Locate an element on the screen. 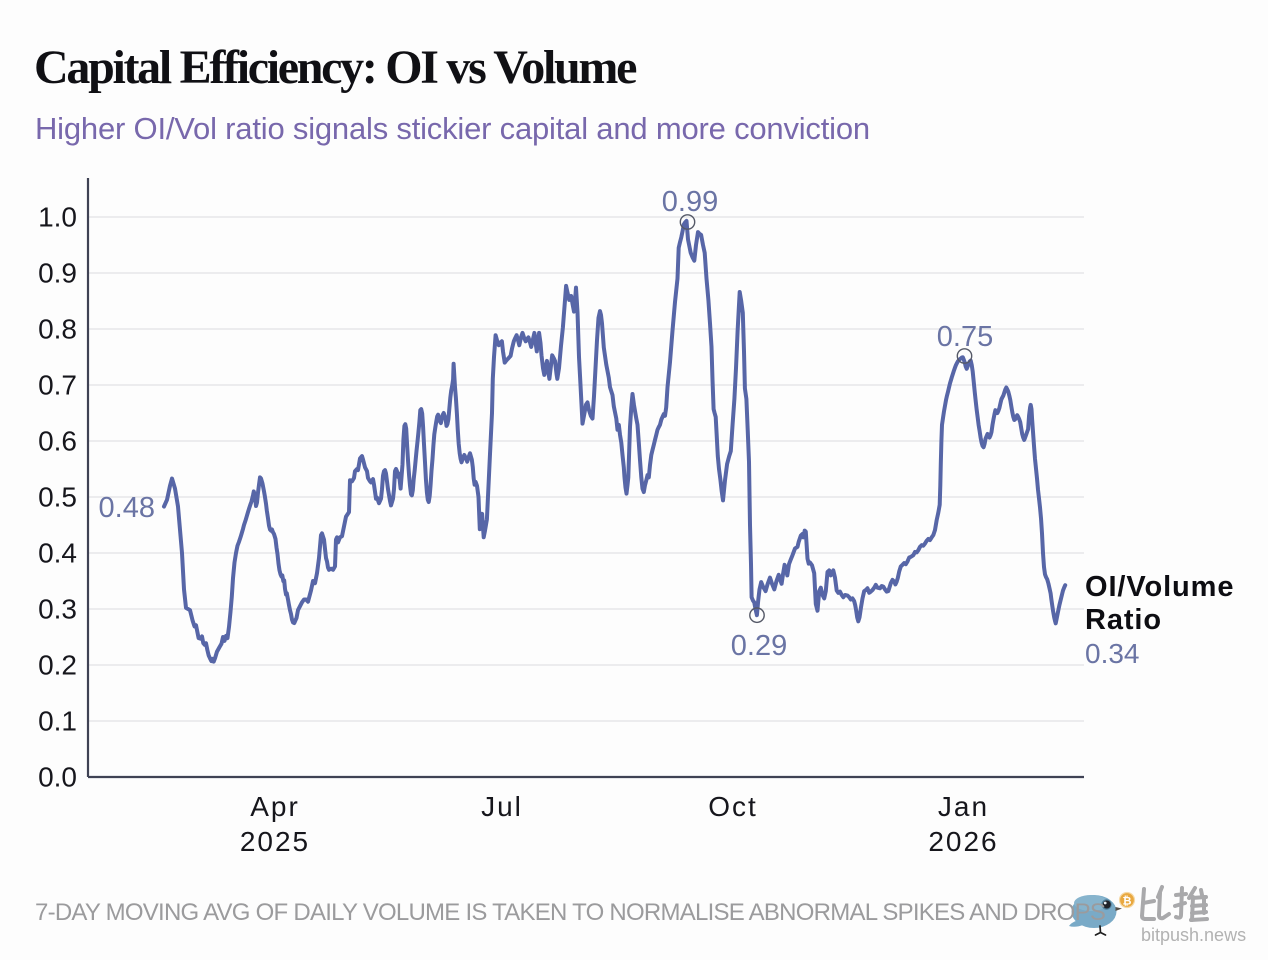 This screenshot has height=960, width=1268. svg-text: 0.2 is located at coordinates (57, 665).